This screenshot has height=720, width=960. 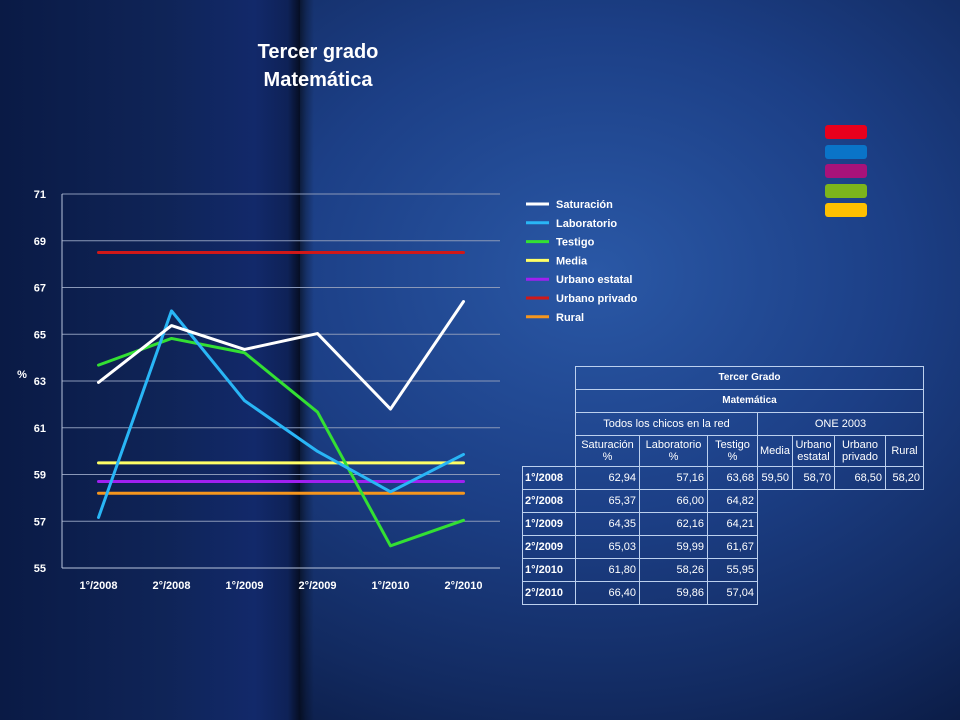 What do you see at coordinates (40, 476) in the screenshot?
I see `y-tick-label: 59` at bounding box center [40, 476].